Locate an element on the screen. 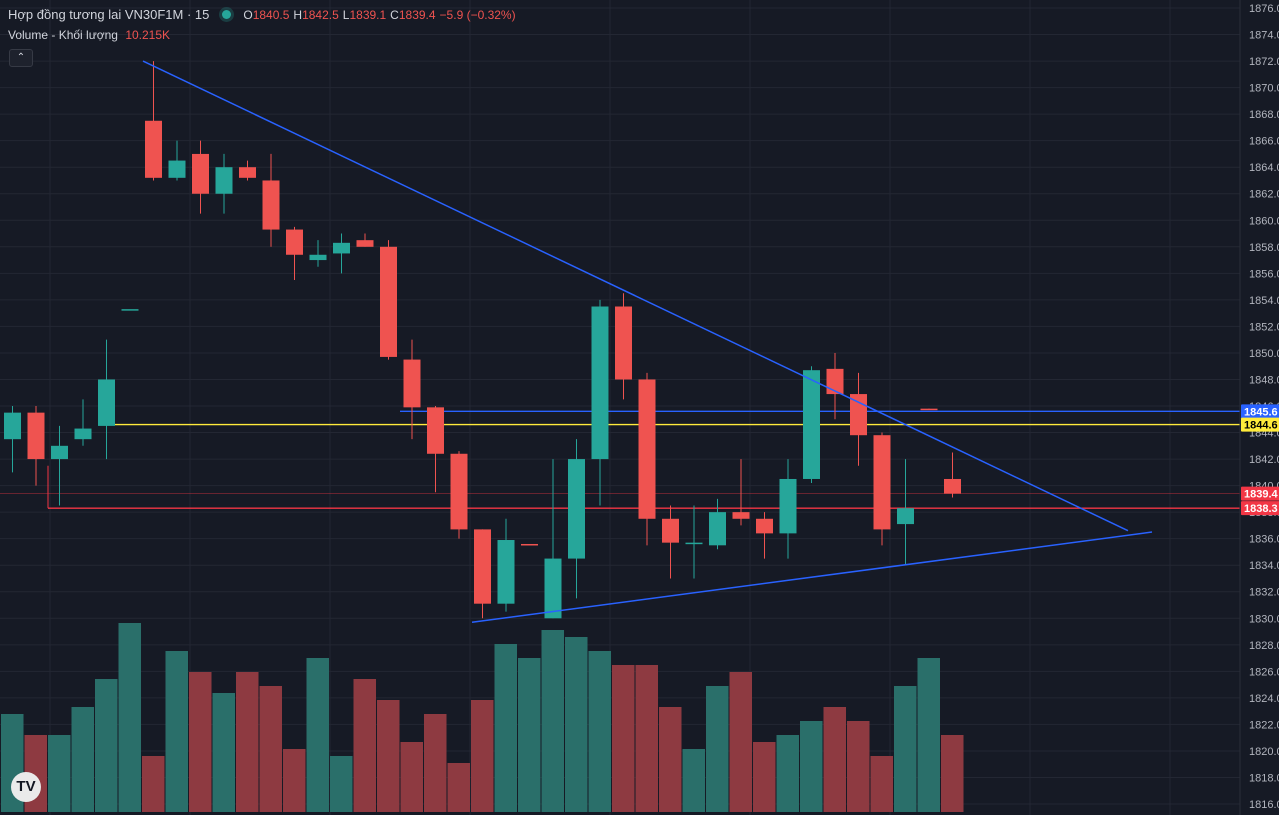 The width and height of the screenshot is (1279, 815). price-tick-label: 1860.0 is located at coordinates (1264, 221).